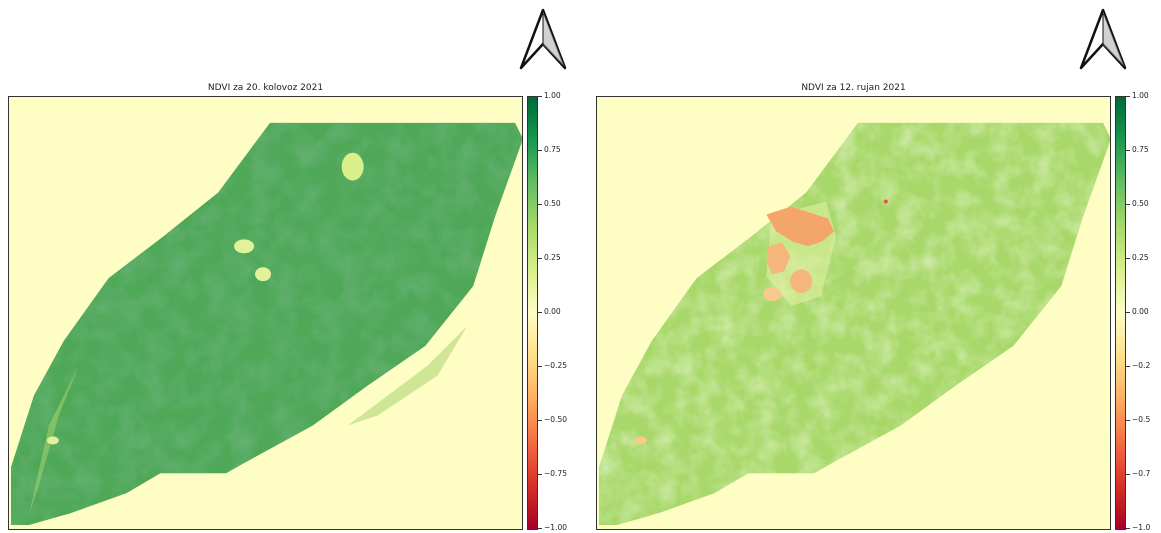 This screenshot has width=1161, height=533. What do you see at coordinates (853, 88) in the screenshot?
I see `map-title: NDVI za 12. rujan 2021` at bounding box center [853, 88].